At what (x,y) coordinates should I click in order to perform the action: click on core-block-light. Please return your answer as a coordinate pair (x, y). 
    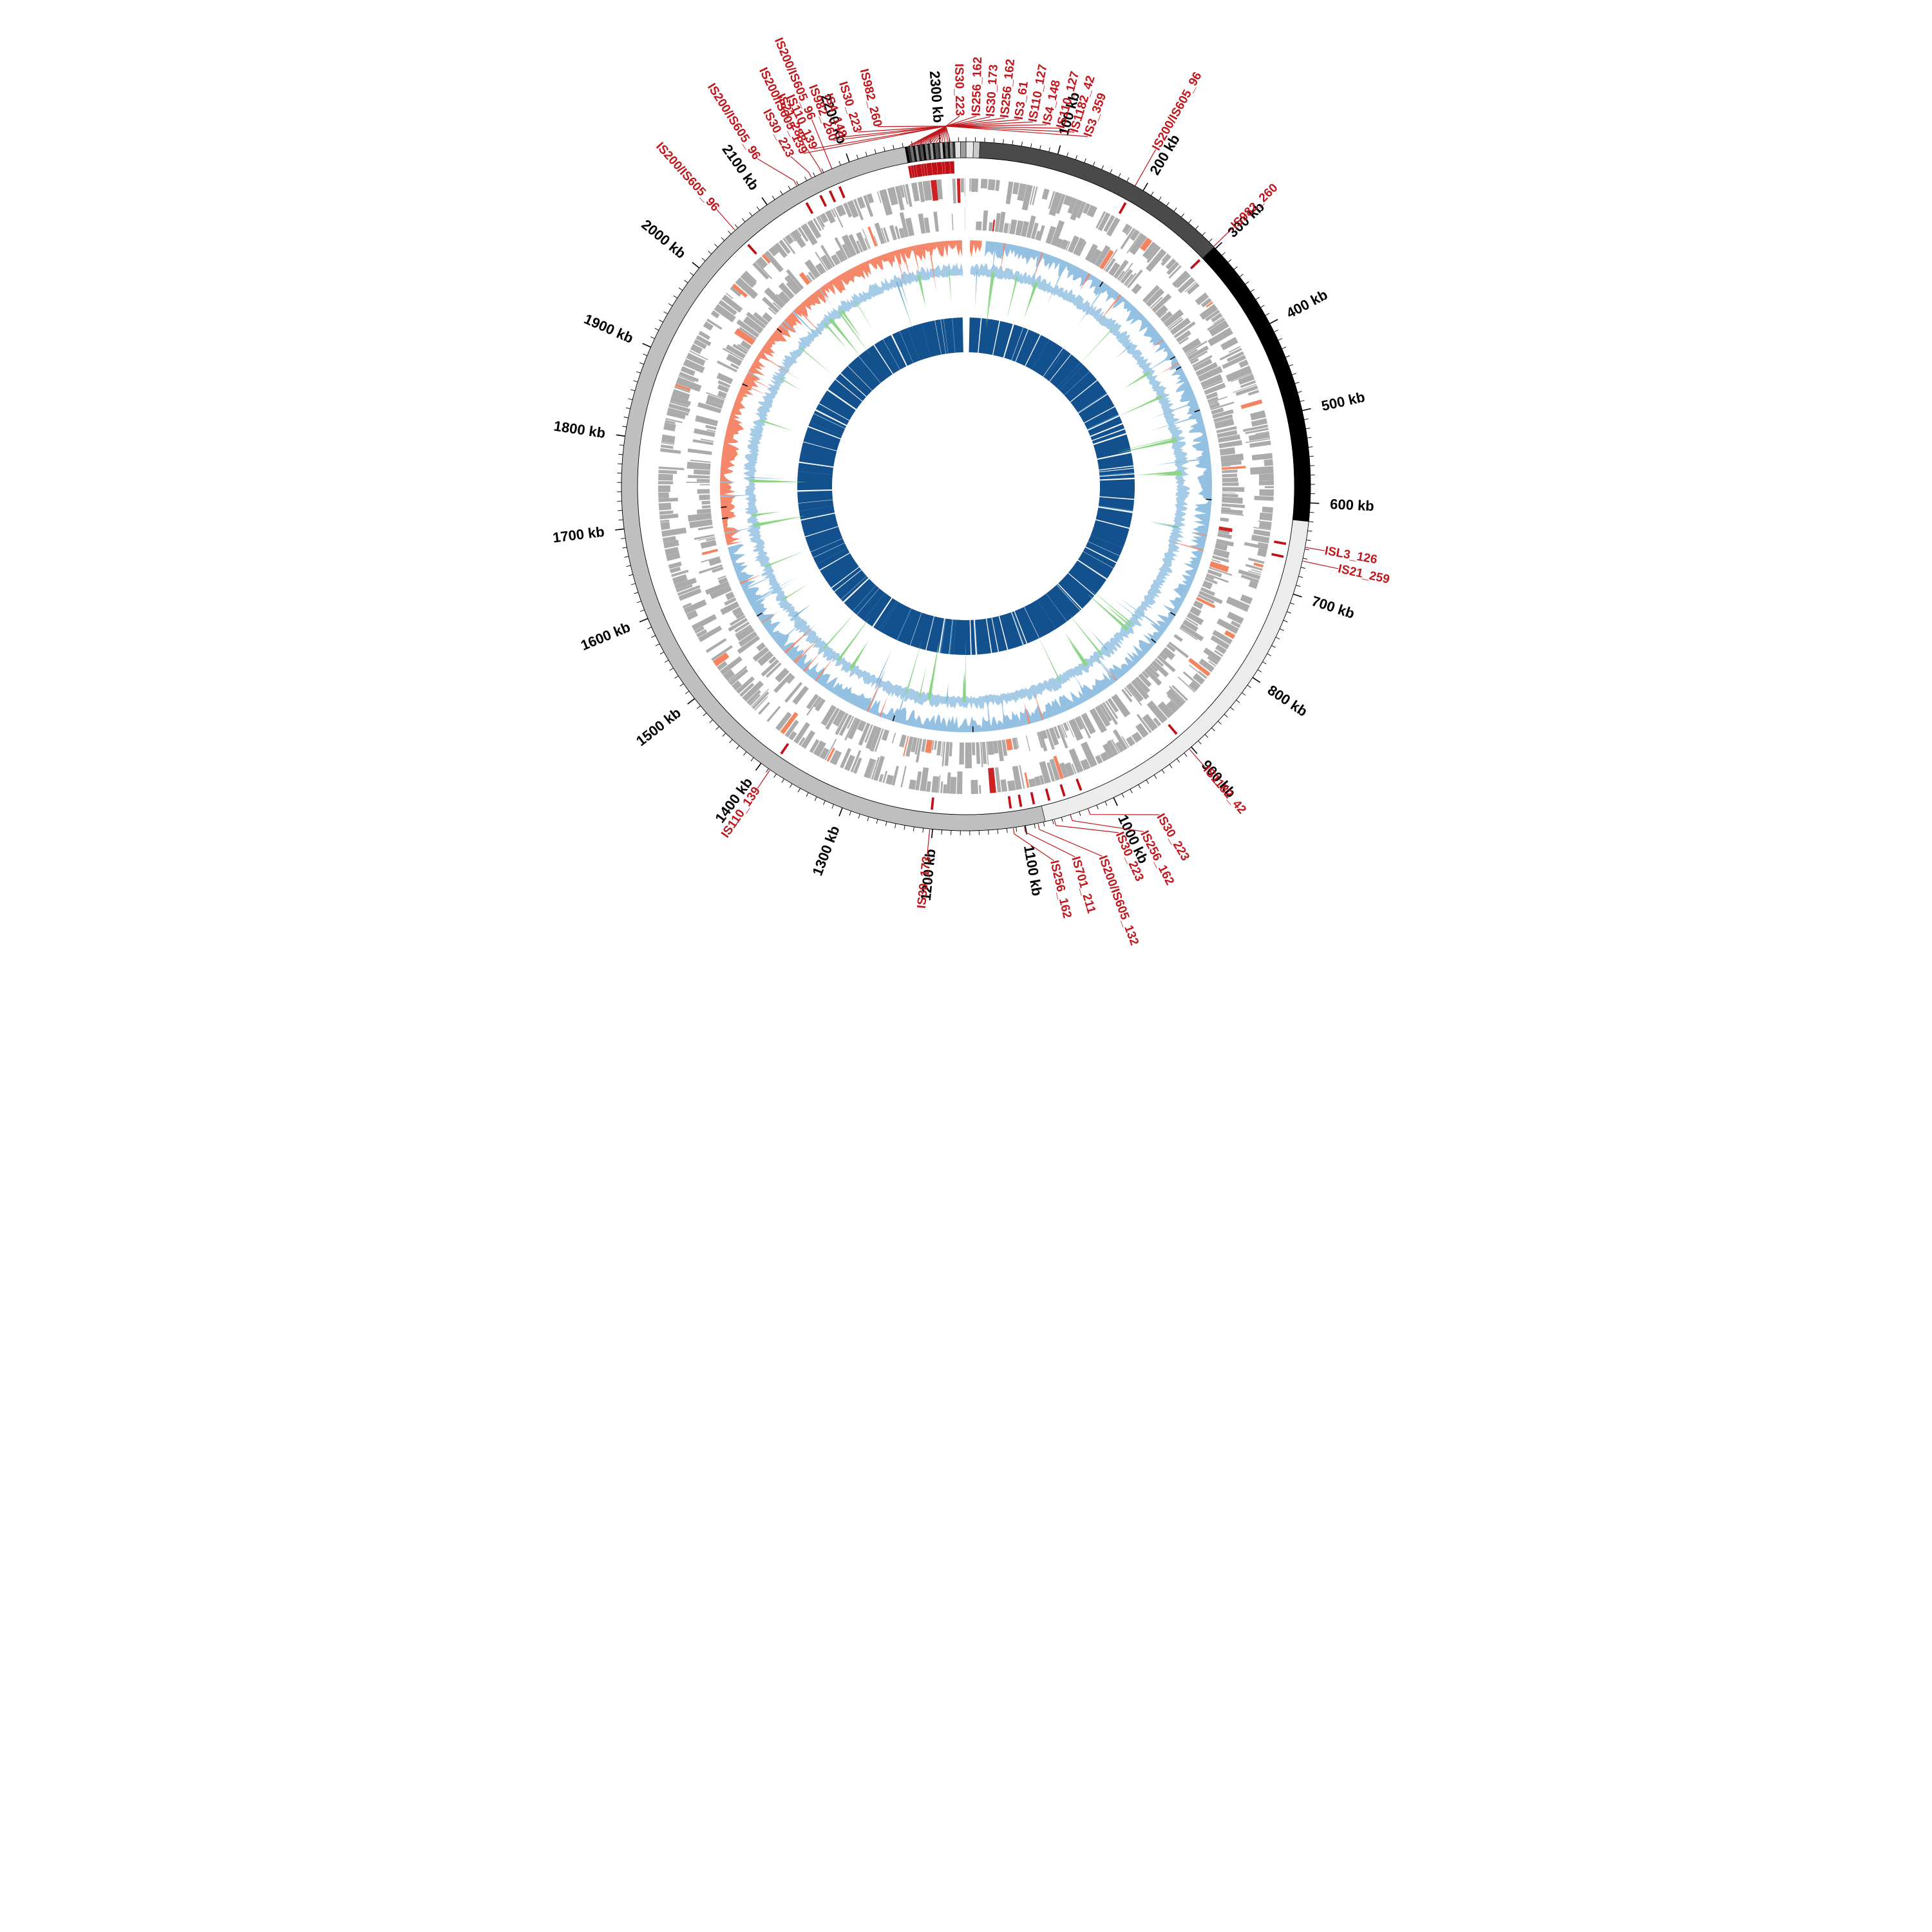
    Looking at the image, I should click on (1115, 509).